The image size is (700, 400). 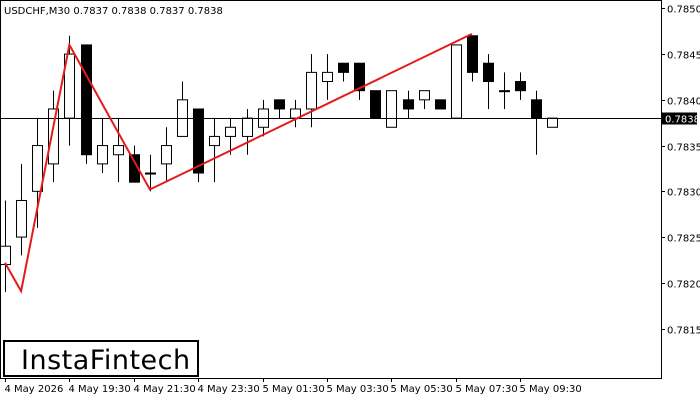 What do you see at coordinates (294, 389) in the screenshot?
I see `time-tick-label: 5 May 01:30` at bounding box center [294, 389].